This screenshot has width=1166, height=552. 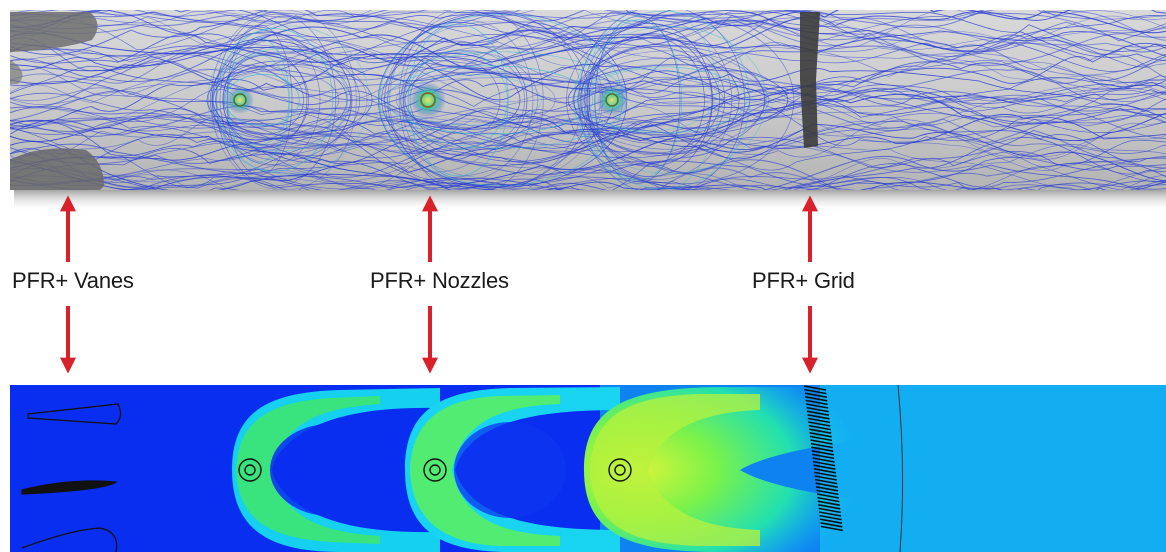 I want to click on panel-shadow, so click(x=590, y=201).